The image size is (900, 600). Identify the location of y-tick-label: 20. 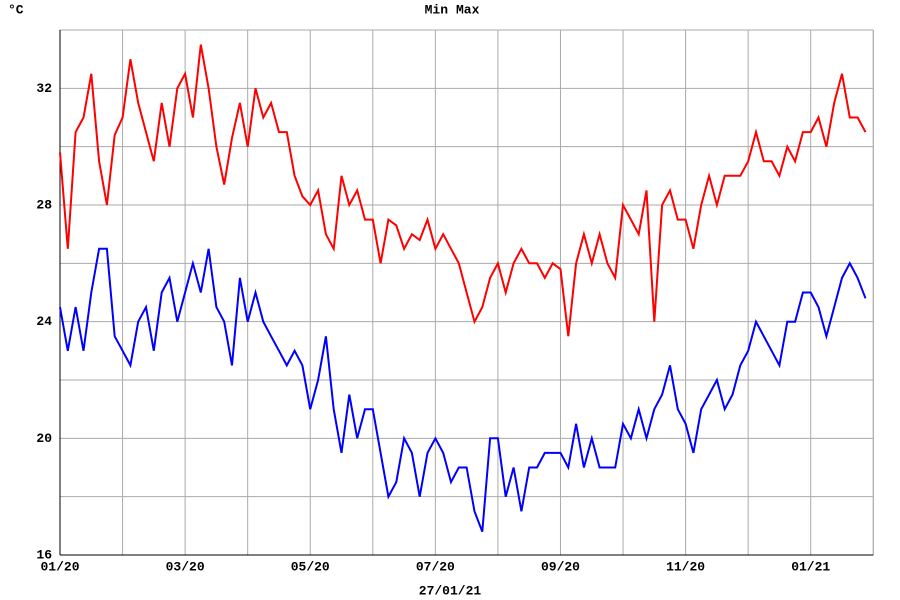
(44, 438).